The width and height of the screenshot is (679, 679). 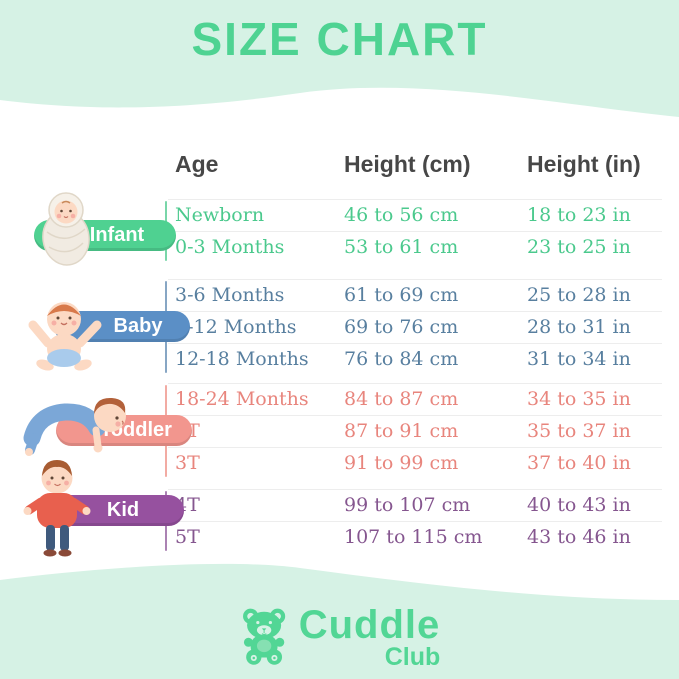 I want to click on height-cm-cell: 76 to 84 cm, so click(x=401, y=359).